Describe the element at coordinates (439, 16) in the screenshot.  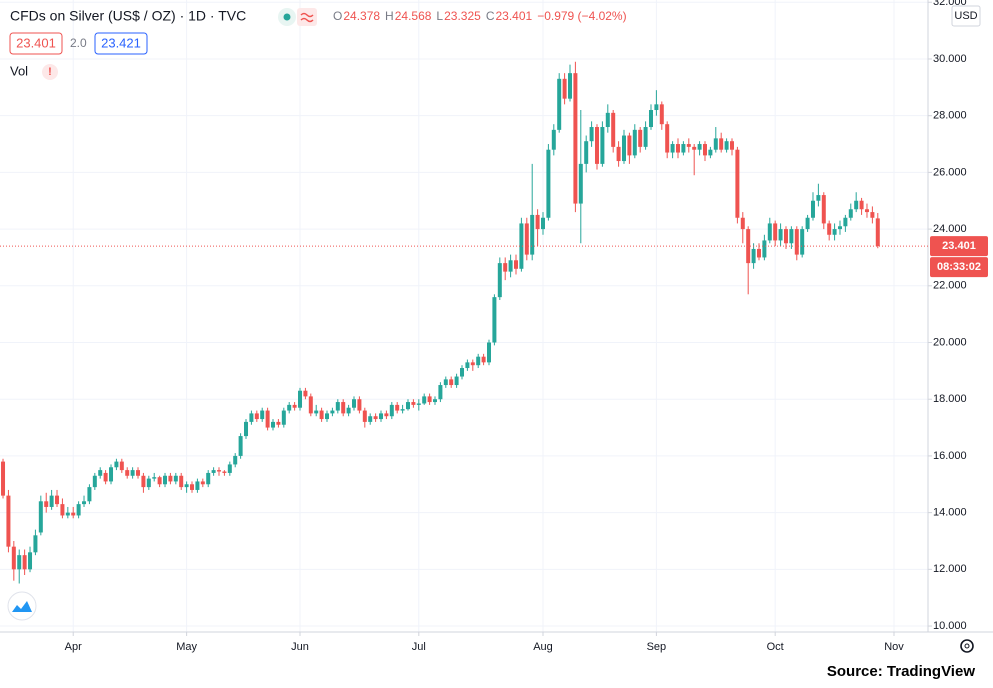
I see `ohlc-letter: L` at that location.